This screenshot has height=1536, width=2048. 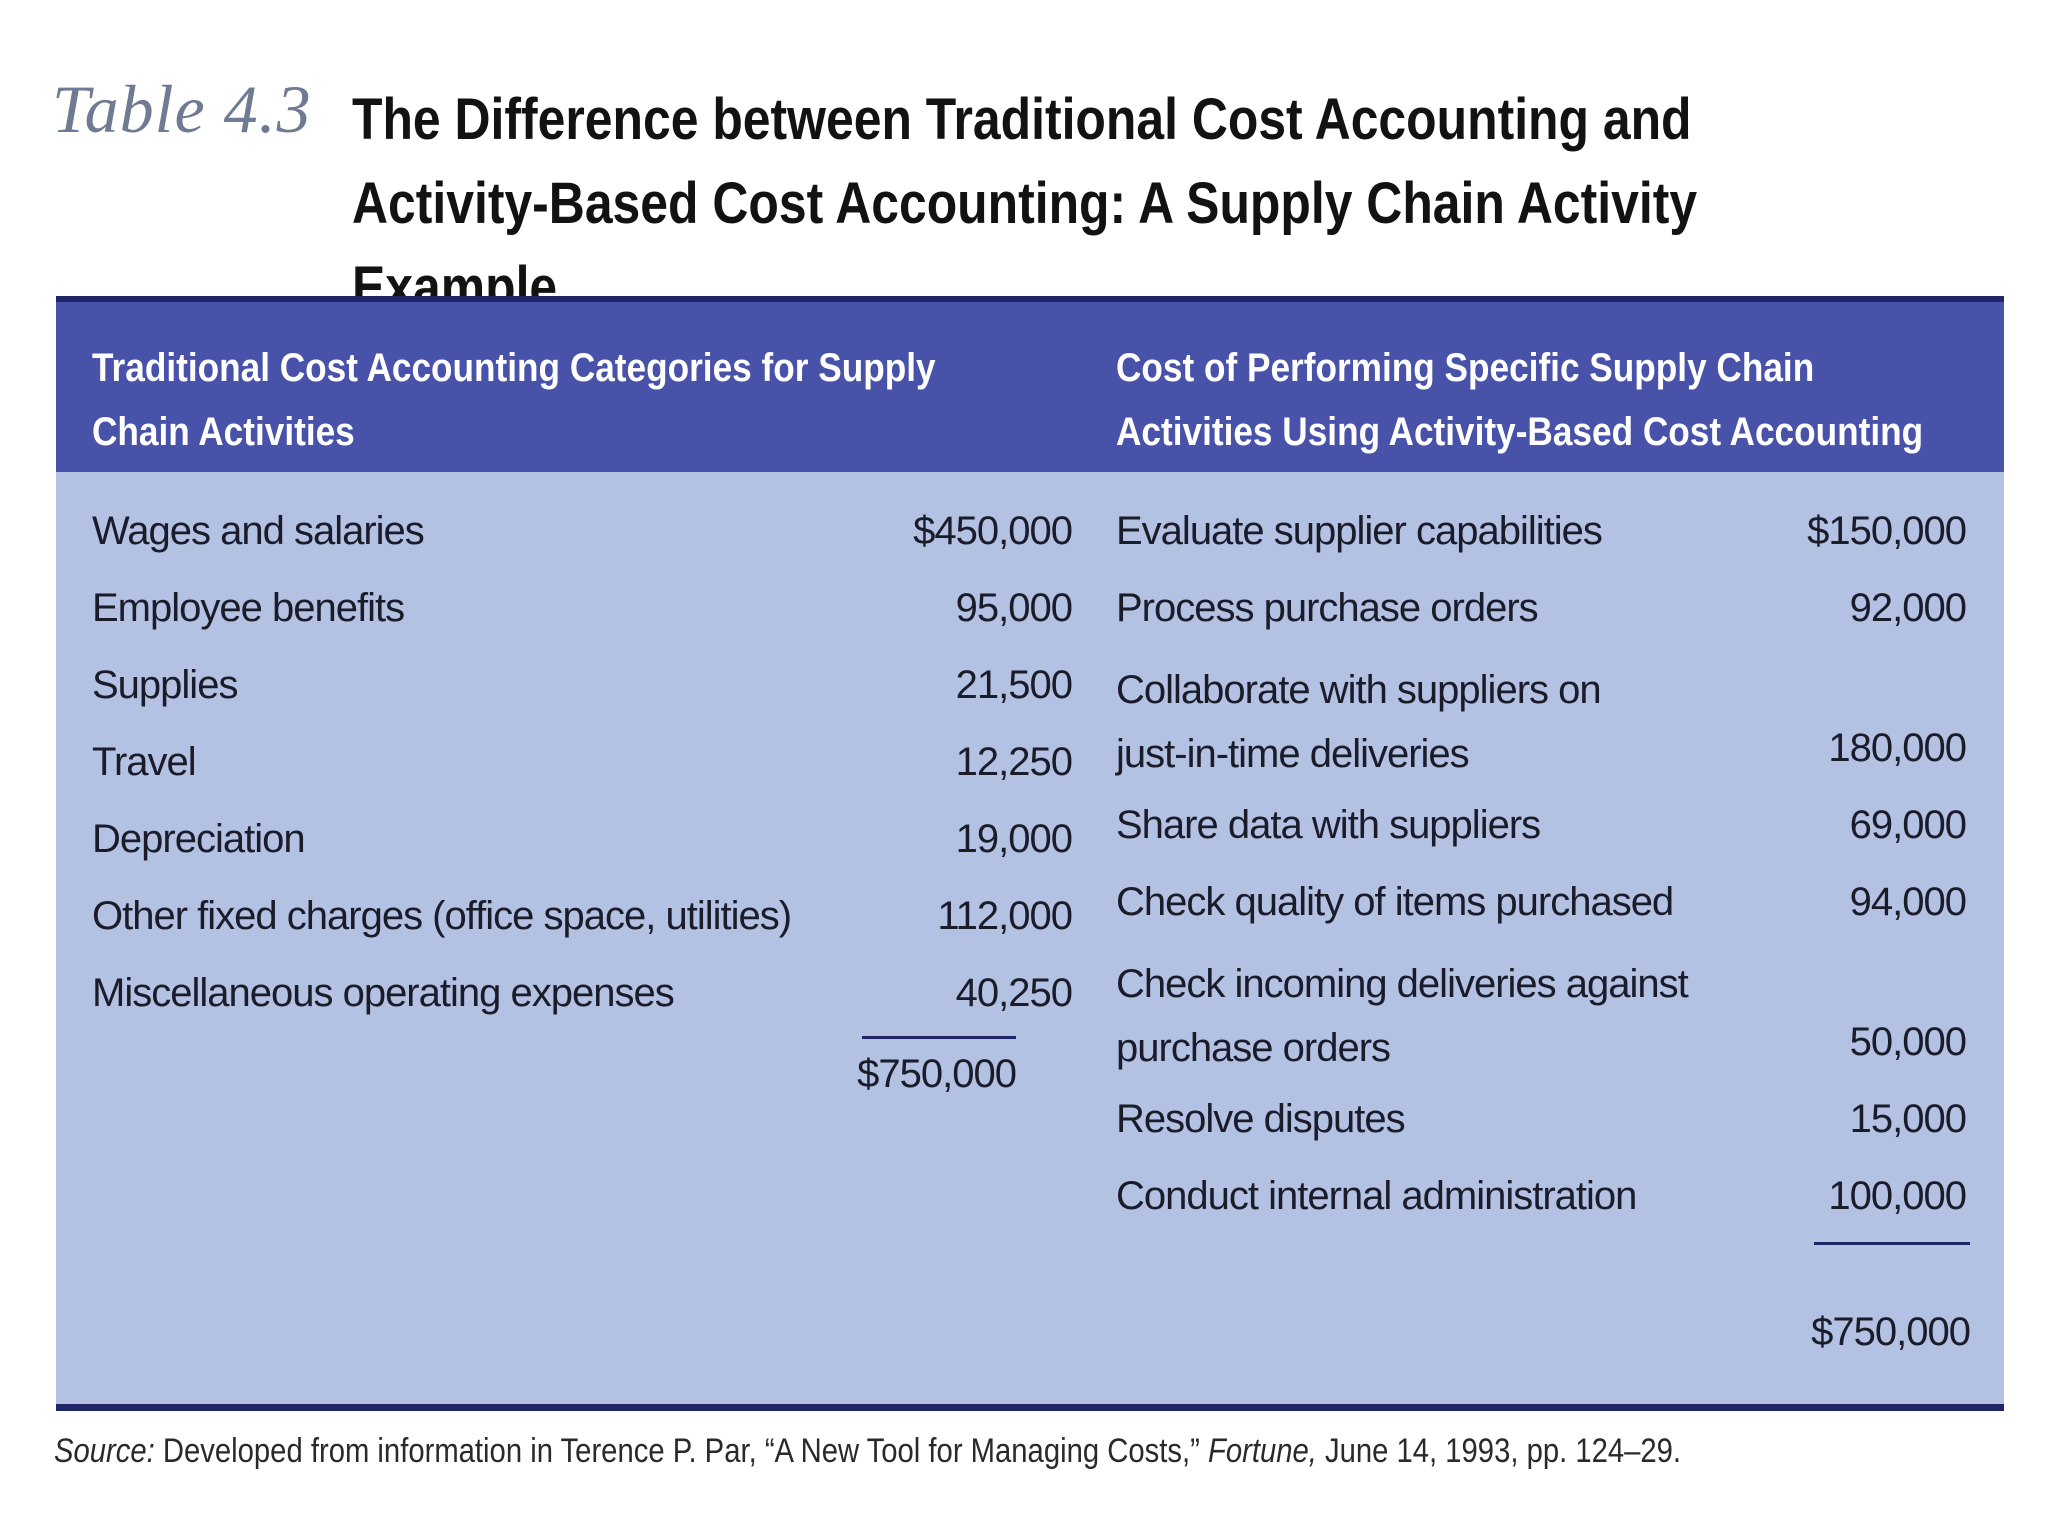 What do you see at coordinates (1014, 992) in the screenshot?
I see `row-value: 40,250` at bounding box center [1014, 992].